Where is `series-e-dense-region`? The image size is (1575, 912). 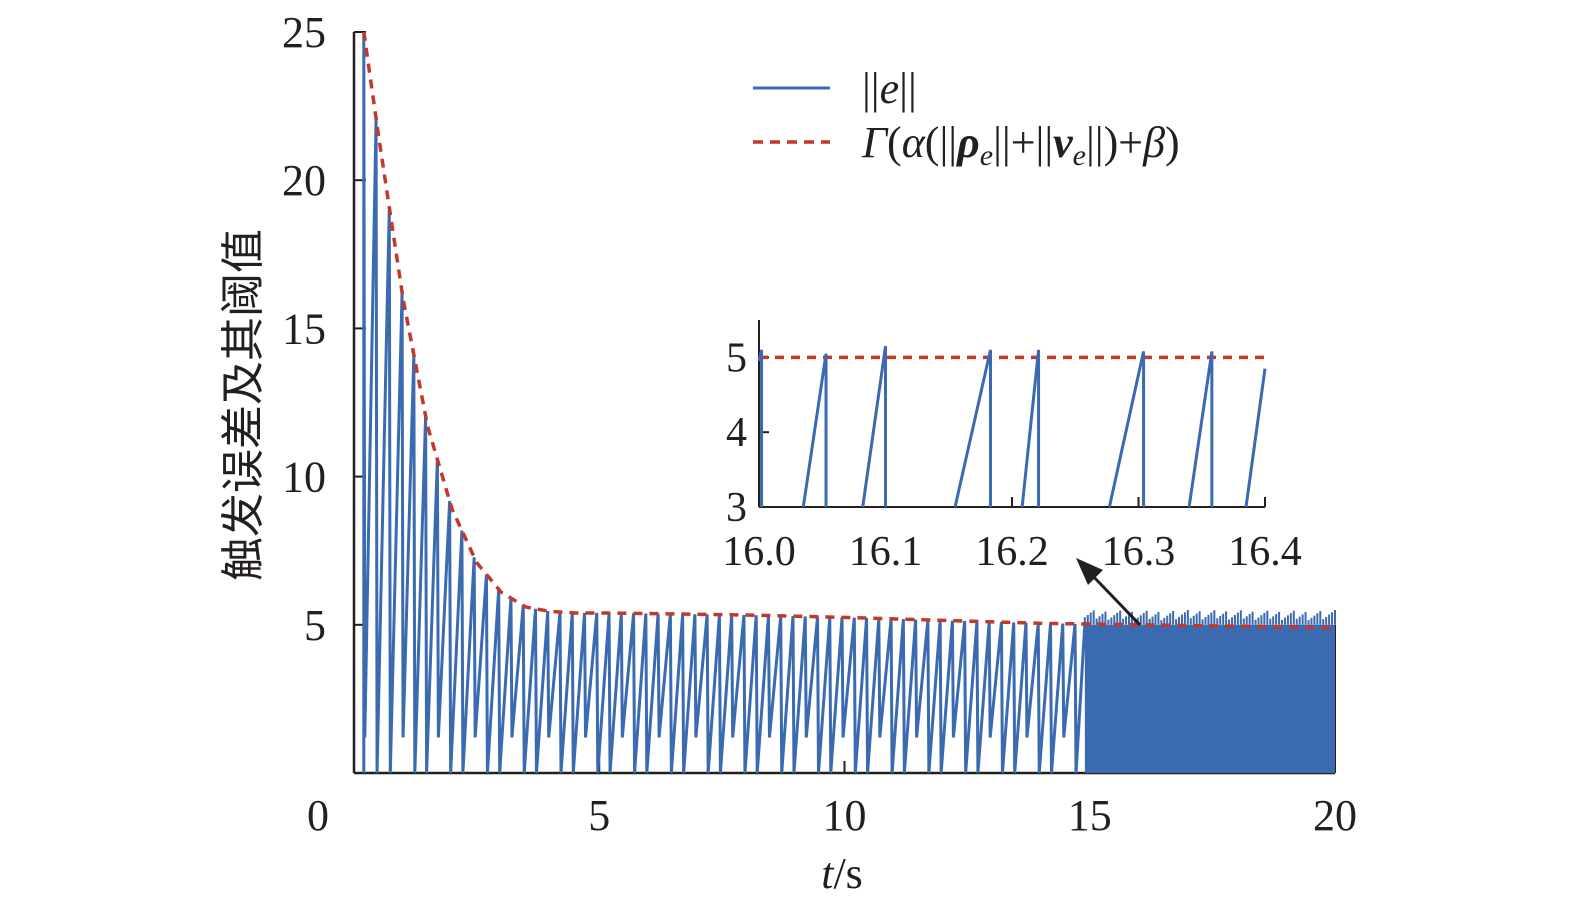
series-e-dense-region is located at coordinates (1209, 698).